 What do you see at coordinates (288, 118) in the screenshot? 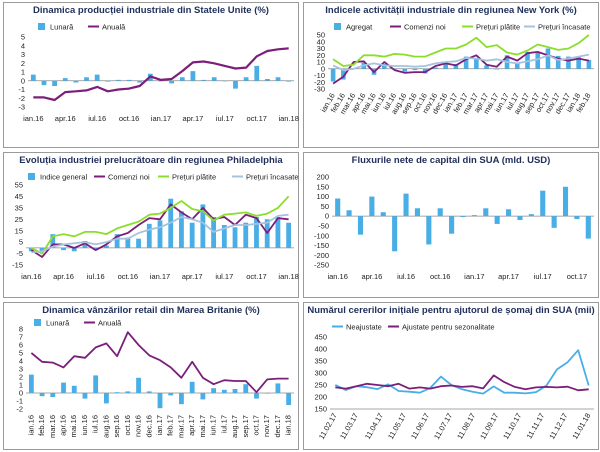
I see `x-tick-label: ian.18` at bounding box center [288, 118].